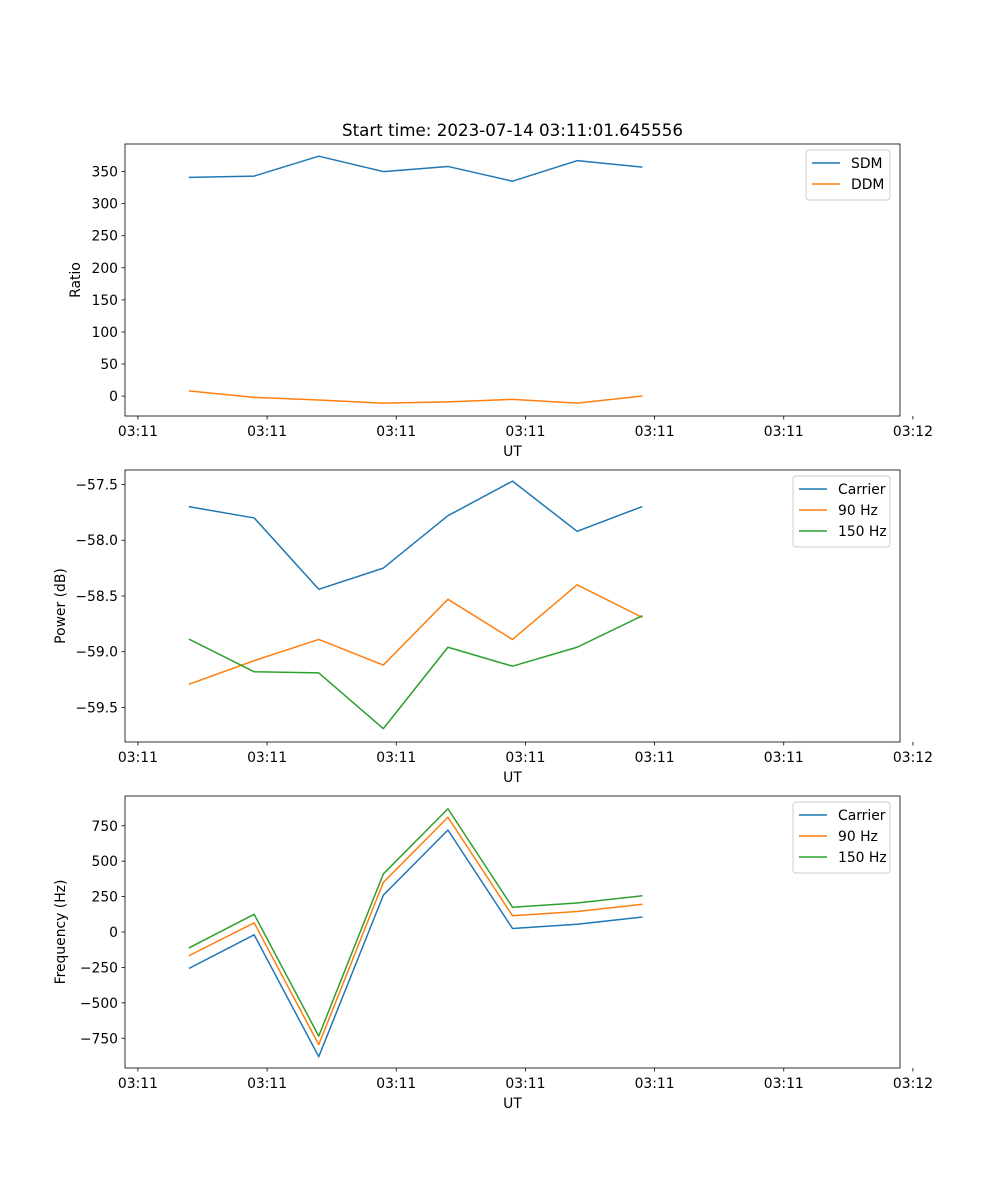  Describe the element at coordinates (99, 968) in the screenshot. I see `y-tick-label: −250` at that location.